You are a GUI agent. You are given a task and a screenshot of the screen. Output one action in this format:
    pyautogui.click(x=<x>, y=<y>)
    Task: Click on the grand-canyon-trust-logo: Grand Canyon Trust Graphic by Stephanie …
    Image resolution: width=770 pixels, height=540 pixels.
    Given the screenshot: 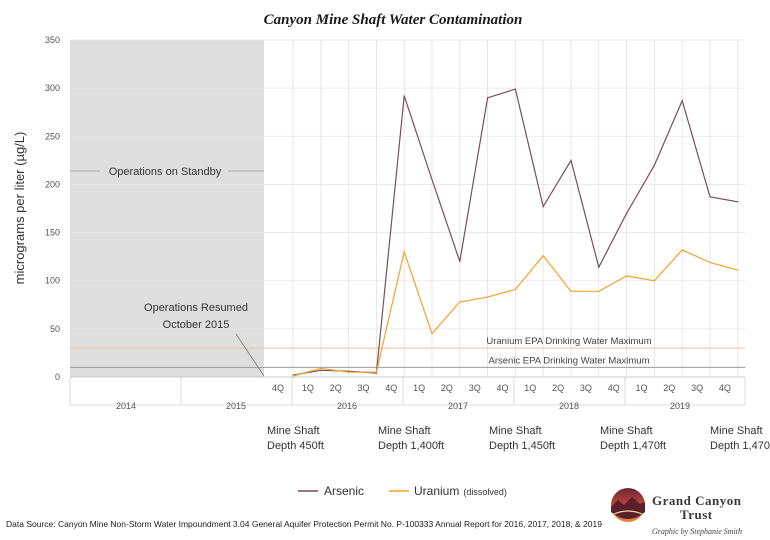 What is the action you would take?
    pyautogui.click(x=676, y=512)
    